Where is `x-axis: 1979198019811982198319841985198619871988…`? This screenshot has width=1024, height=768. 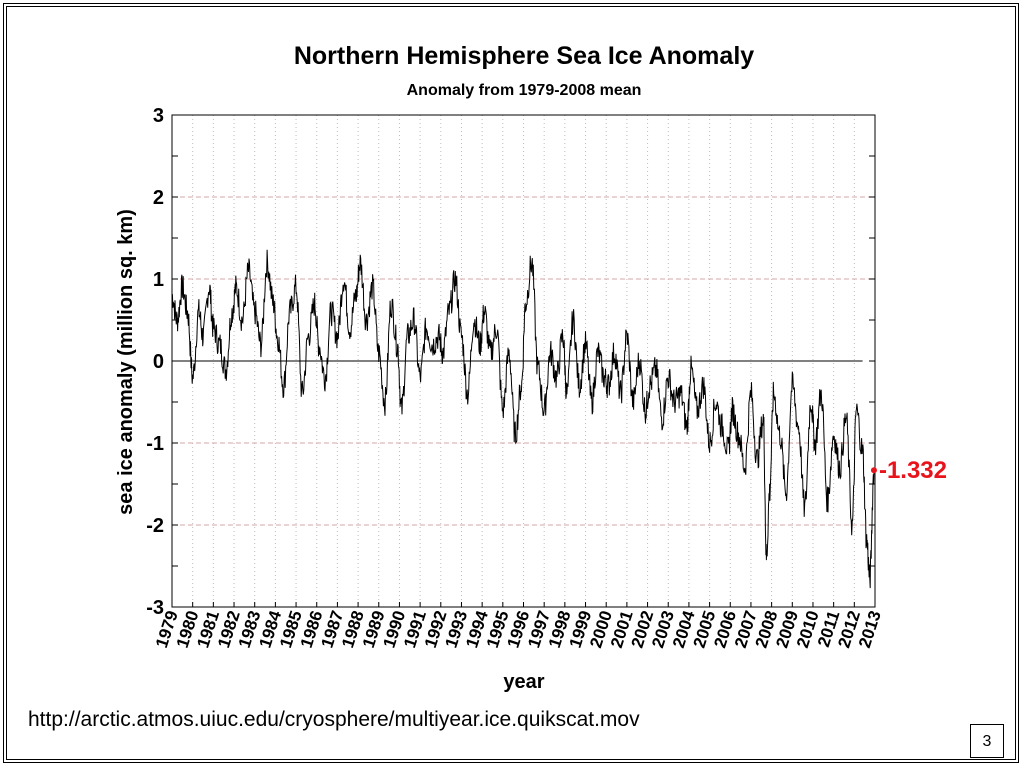
x-axis: 1979198019811982198319841985198619871988… is located at coordinates (518, 626).